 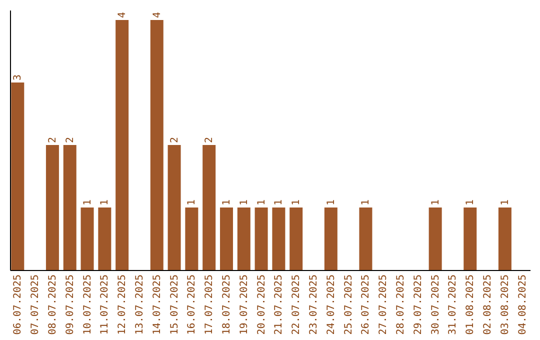 I want to click on x-tick-label: 08.07.2025, so click(x=52, y=304).